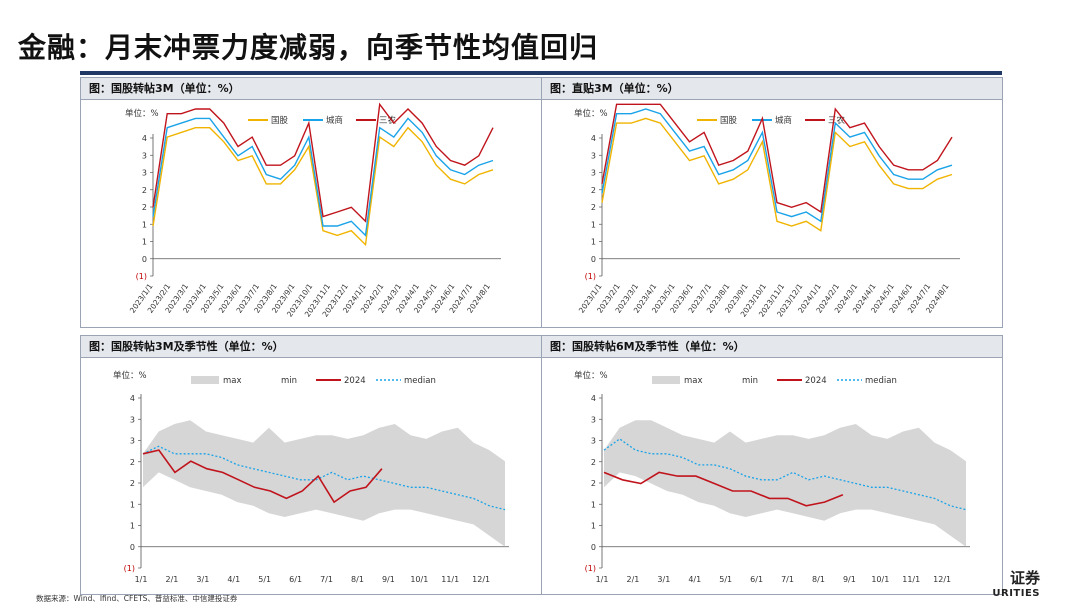  Describe the element at coordinates (171, 579) in the screenshot. I see `x-tick-label: 2/1` at that location.